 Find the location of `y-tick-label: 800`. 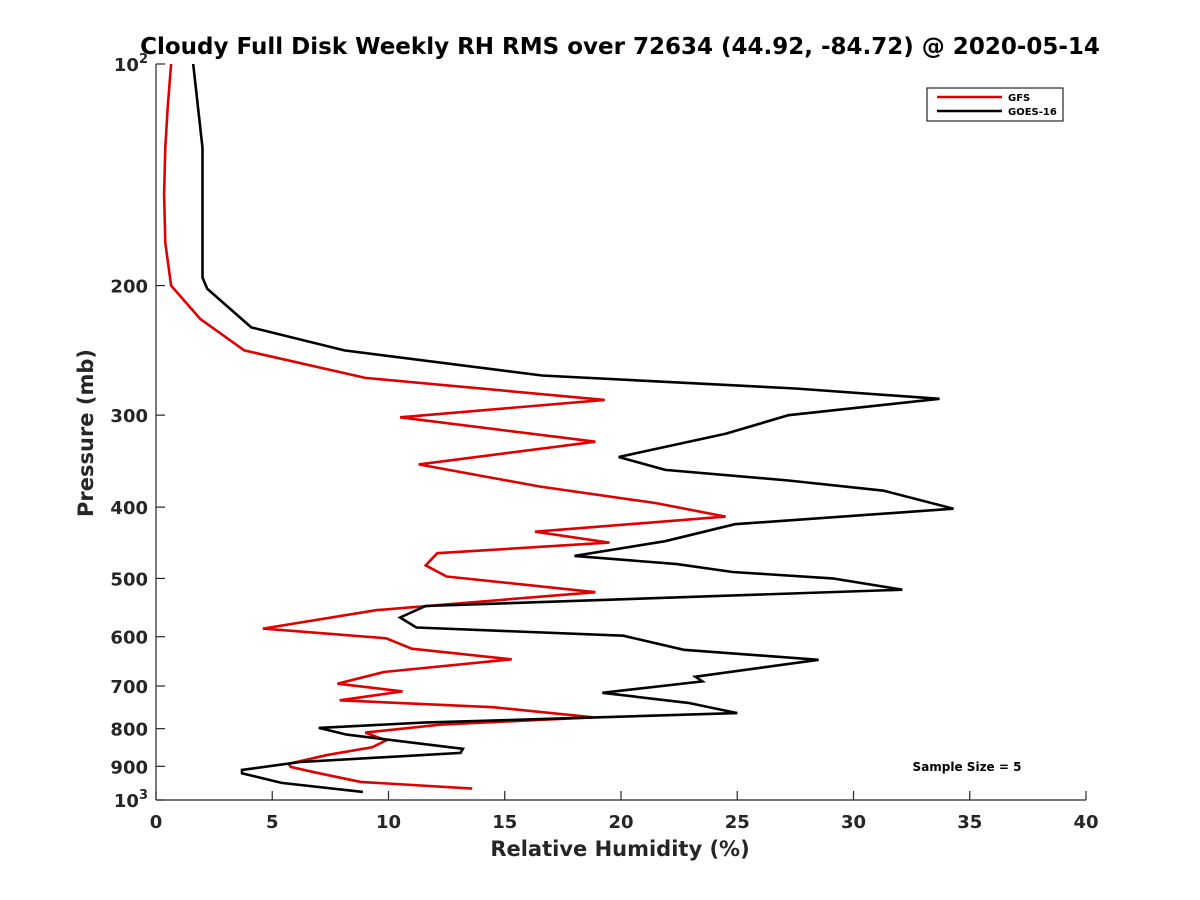

y-tick-label: 800 is located at coordinates (129, 730).